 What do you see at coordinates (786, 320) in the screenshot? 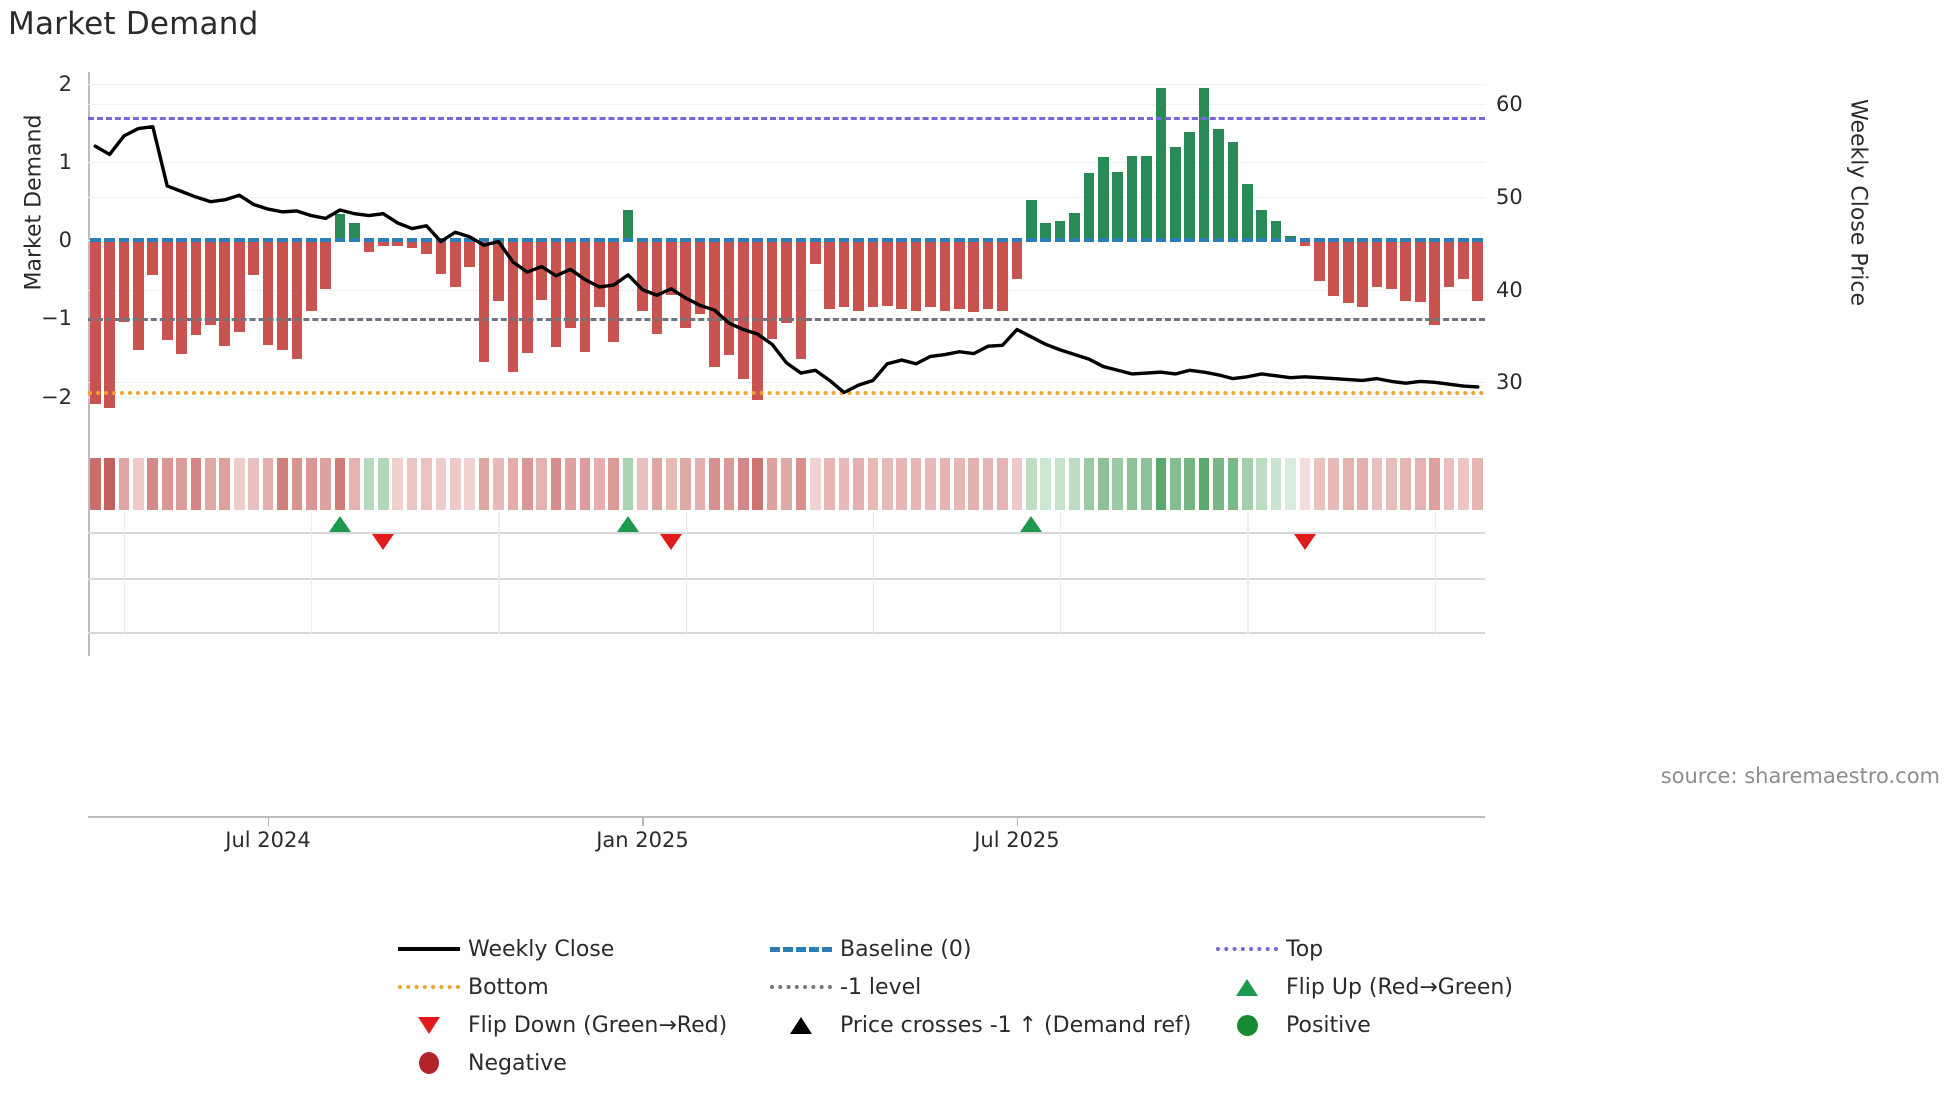
I see `minus-one-reference-line` at bounding box center [786, 320].